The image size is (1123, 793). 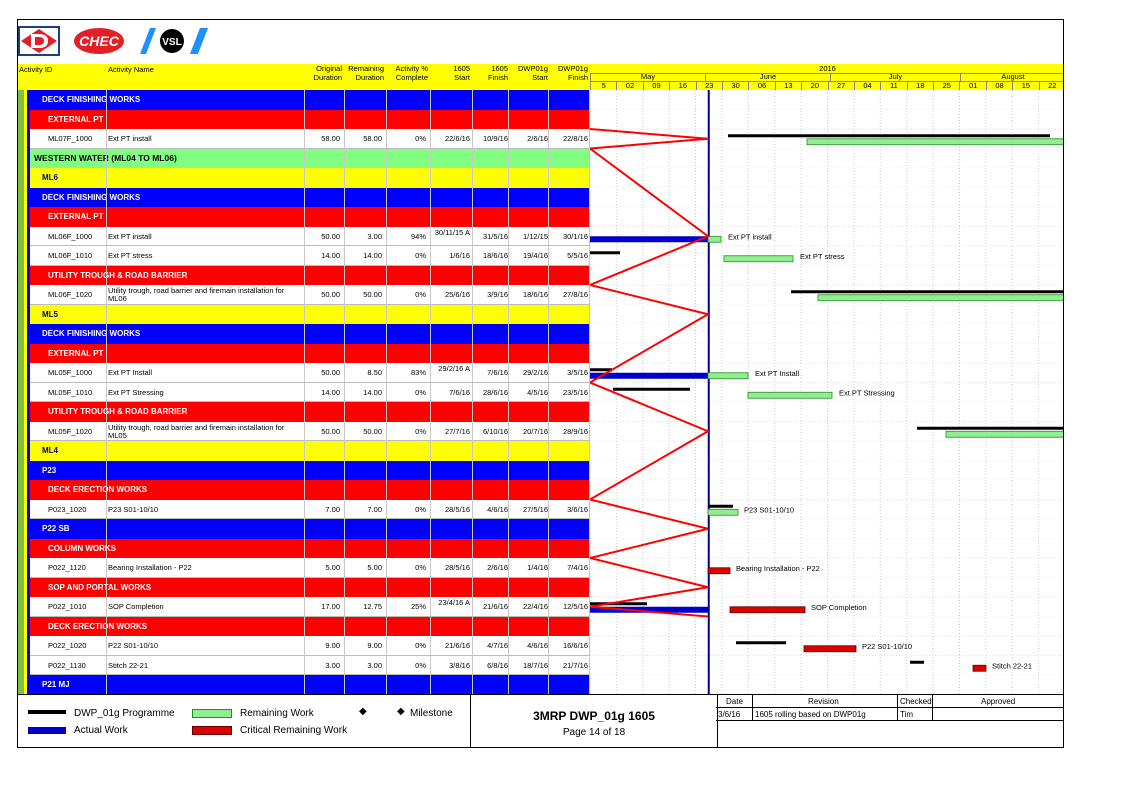 What do you see at coordinates (77, 431) in the screenshot?
I see `activity-id-cell: ML05F_1020` at bounding box center [77, 431].